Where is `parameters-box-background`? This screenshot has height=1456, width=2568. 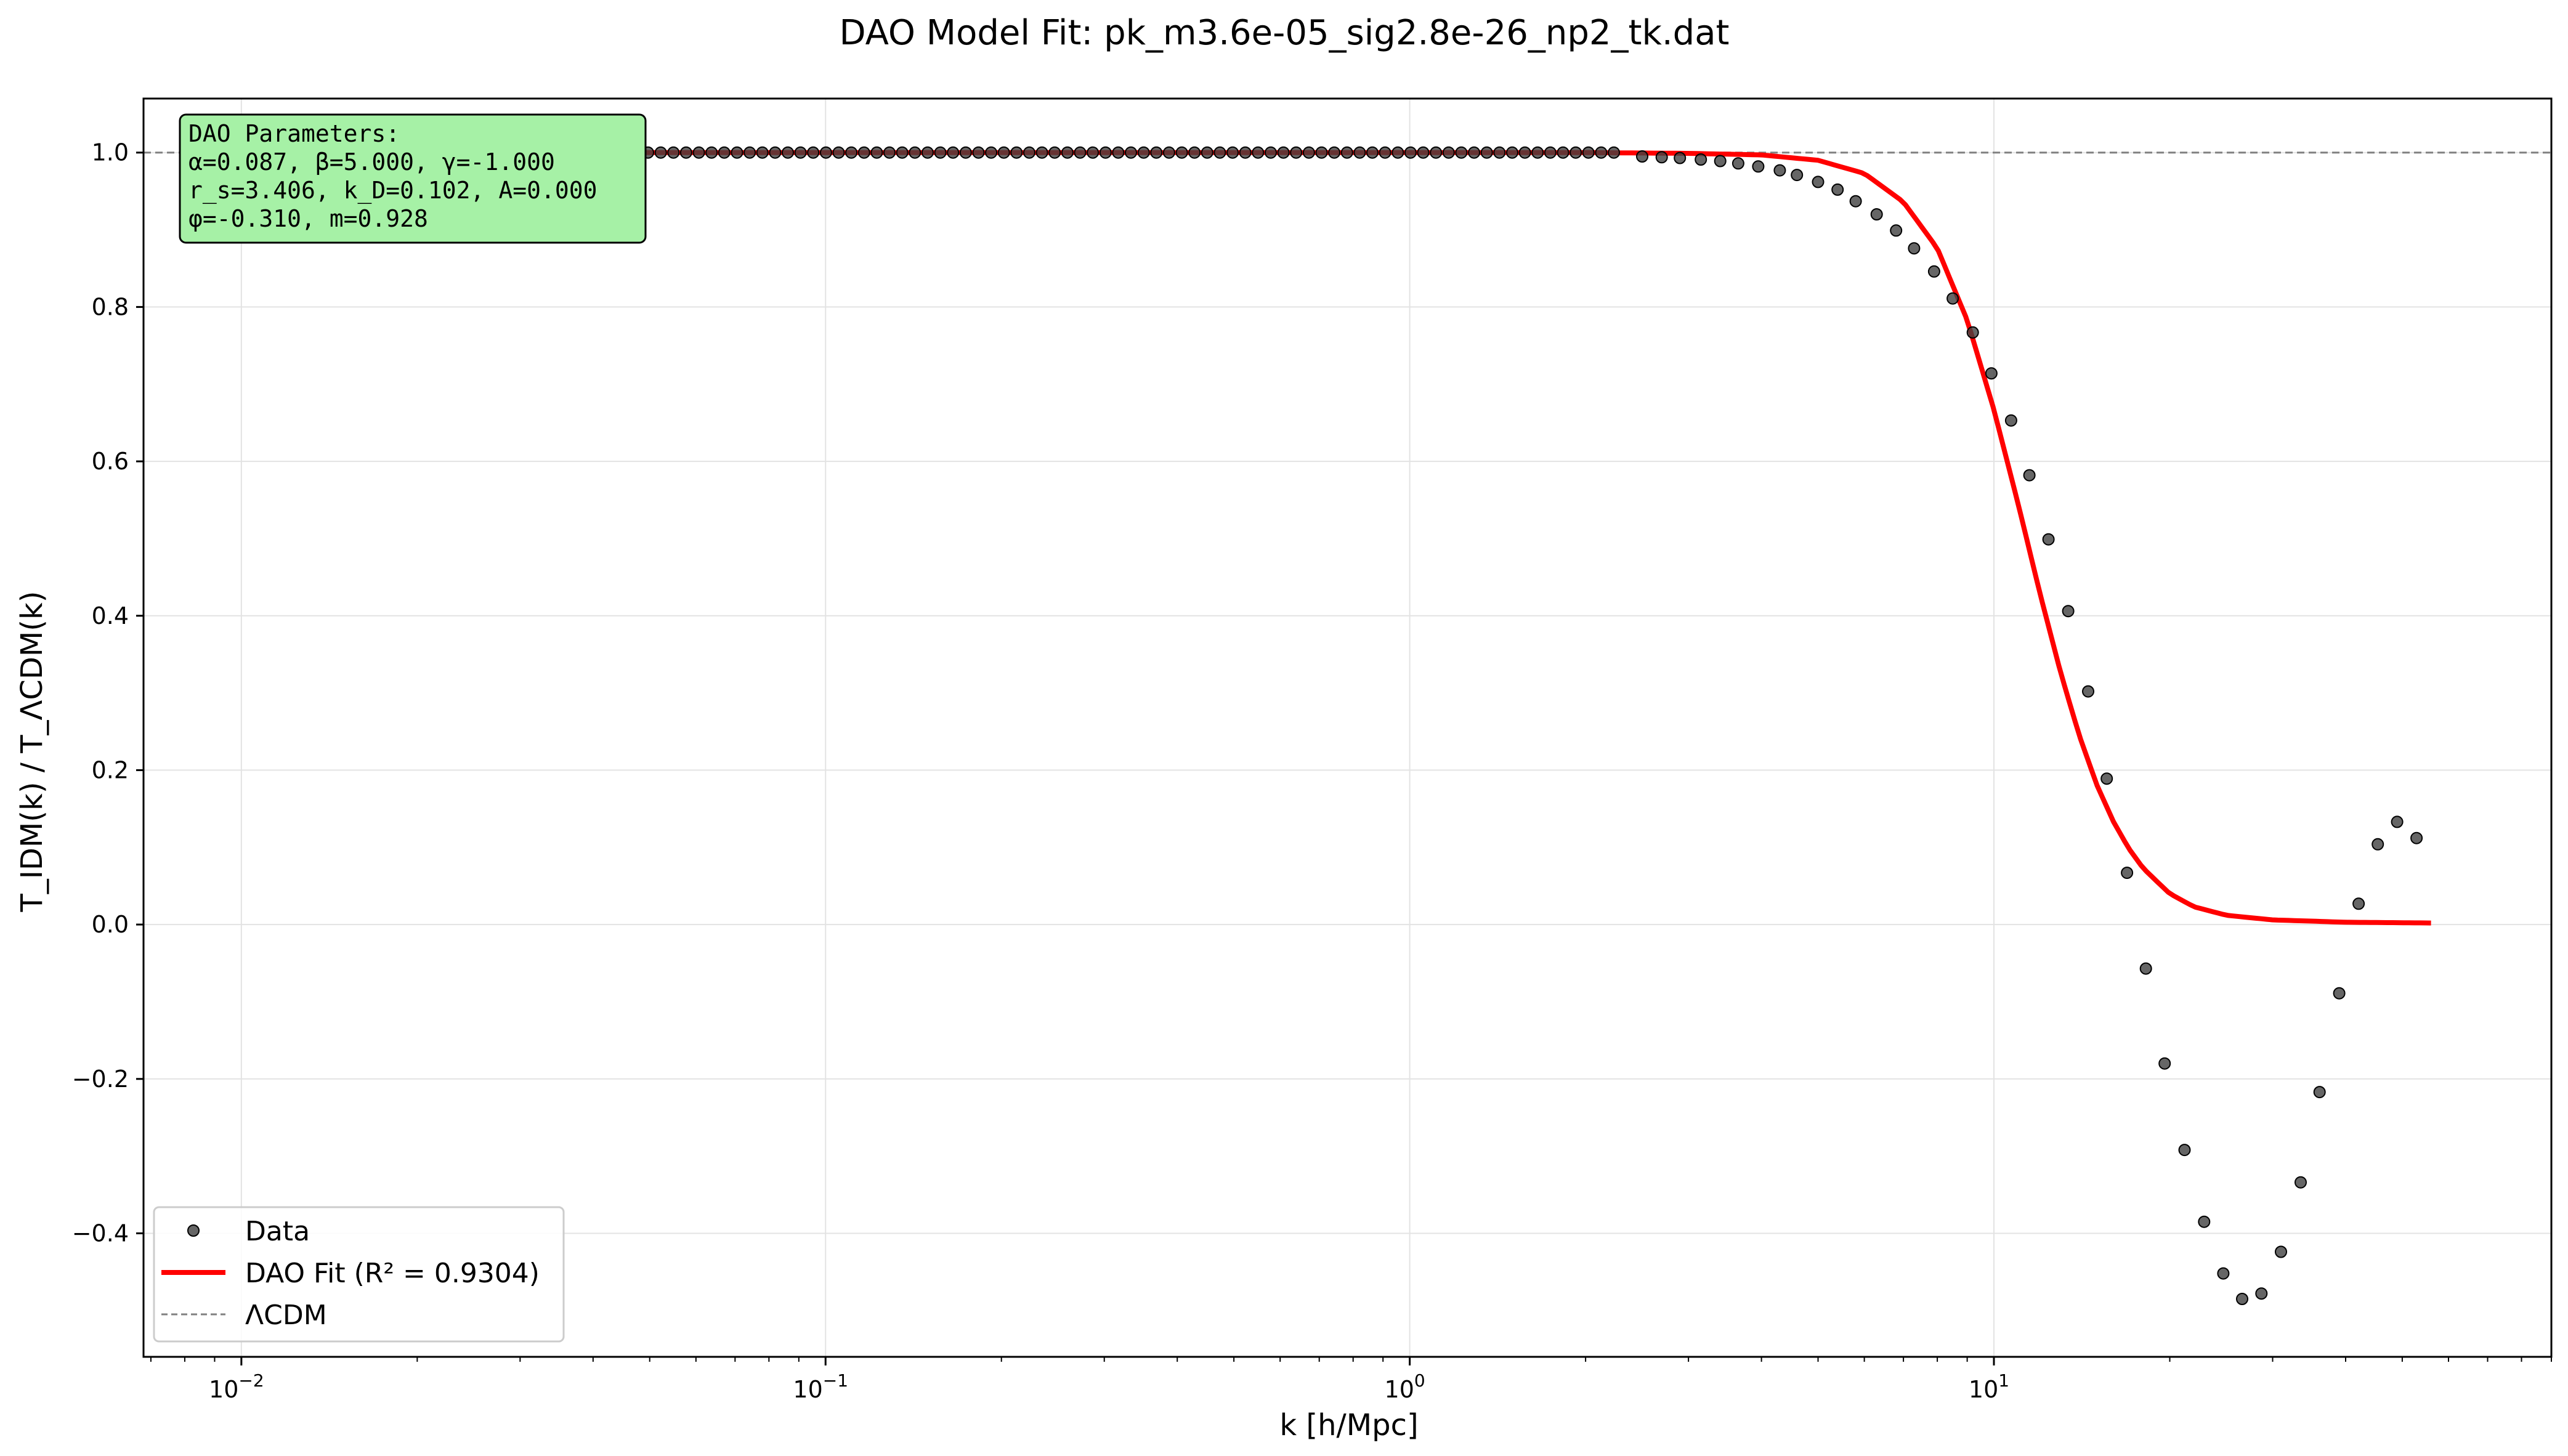 parameters-box-background is located at coordinates (413, 178).